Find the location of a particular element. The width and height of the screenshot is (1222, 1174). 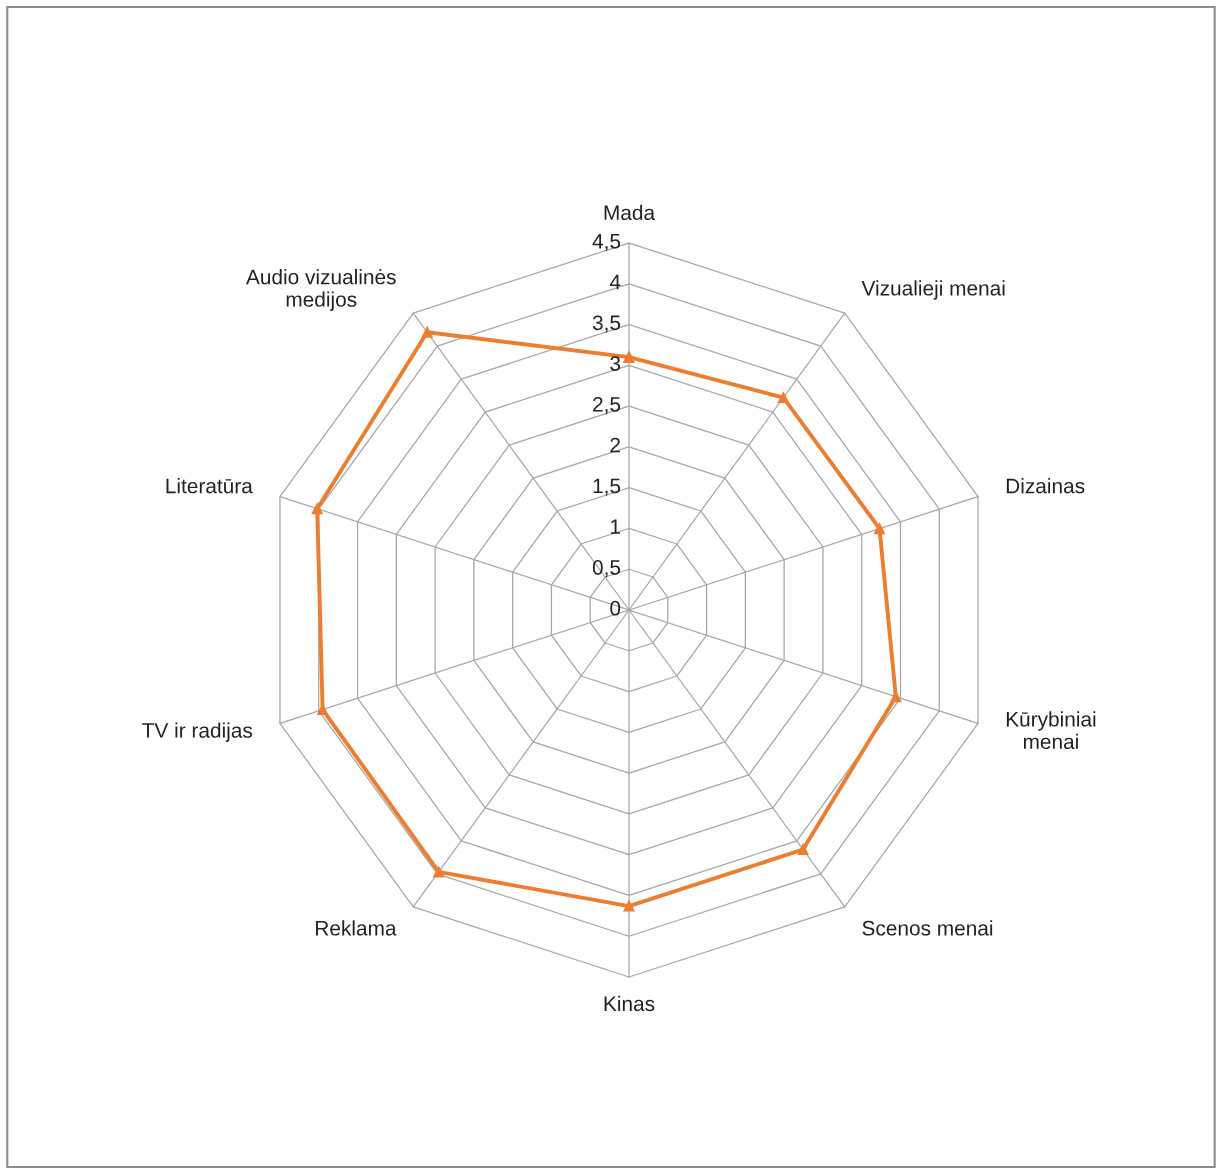

y-tick-label: 1 is located at coordinates (615, 526).